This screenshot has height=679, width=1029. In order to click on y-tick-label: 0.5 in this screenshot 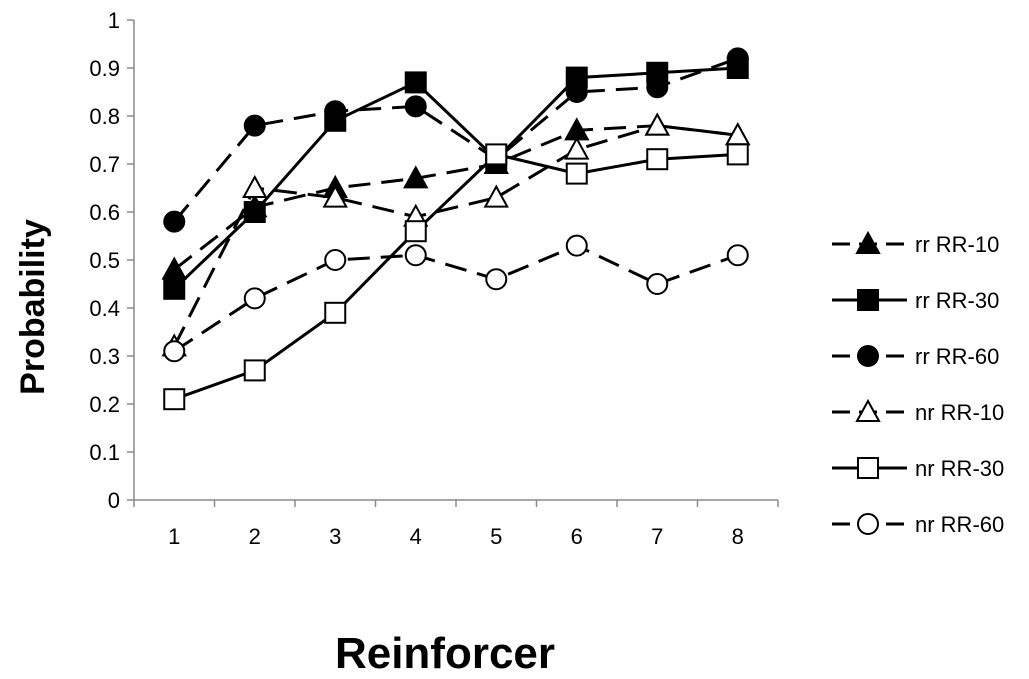, I will do `click(104, 260)`.